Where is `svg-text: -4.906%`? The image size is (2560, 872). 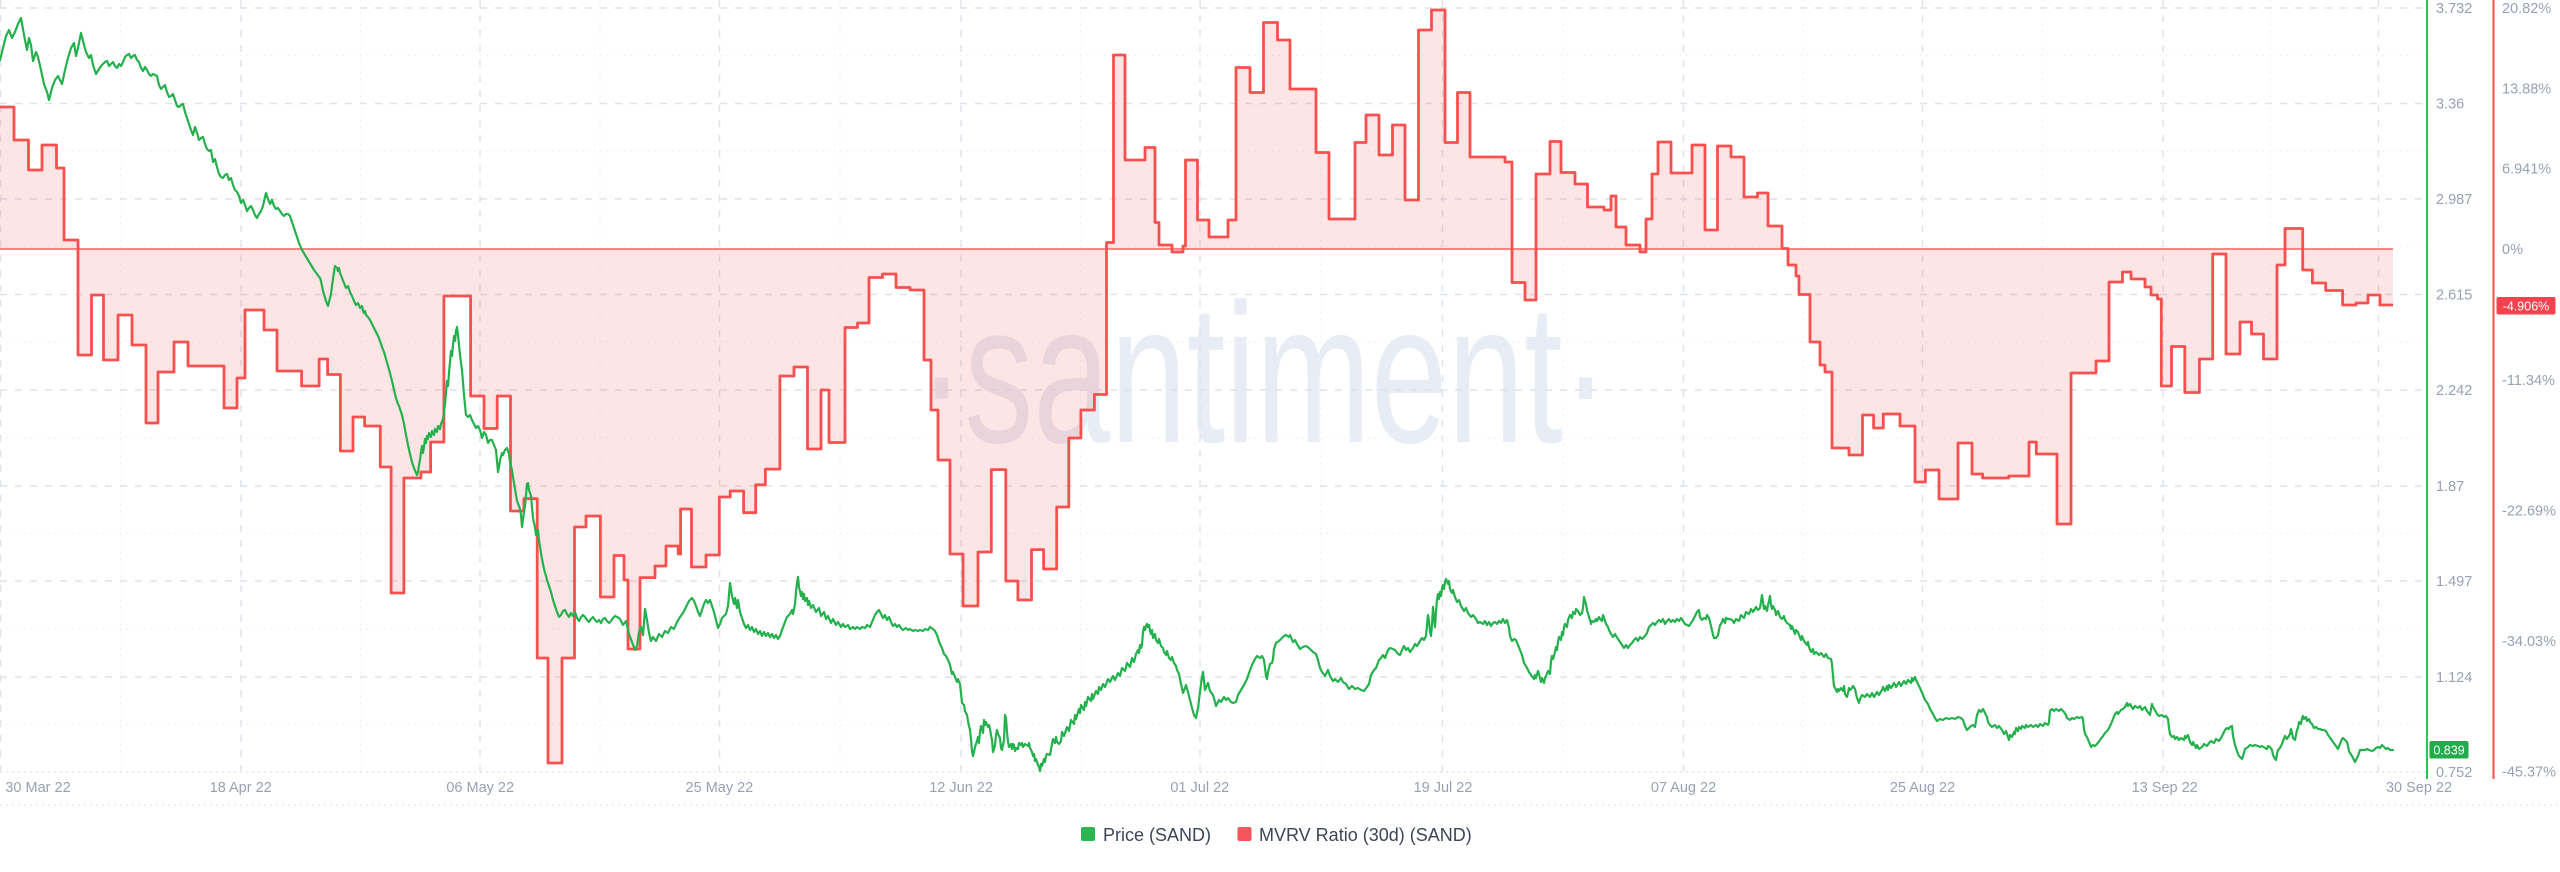 svg-text: -4.906% is located at coordinates (2526, 307).